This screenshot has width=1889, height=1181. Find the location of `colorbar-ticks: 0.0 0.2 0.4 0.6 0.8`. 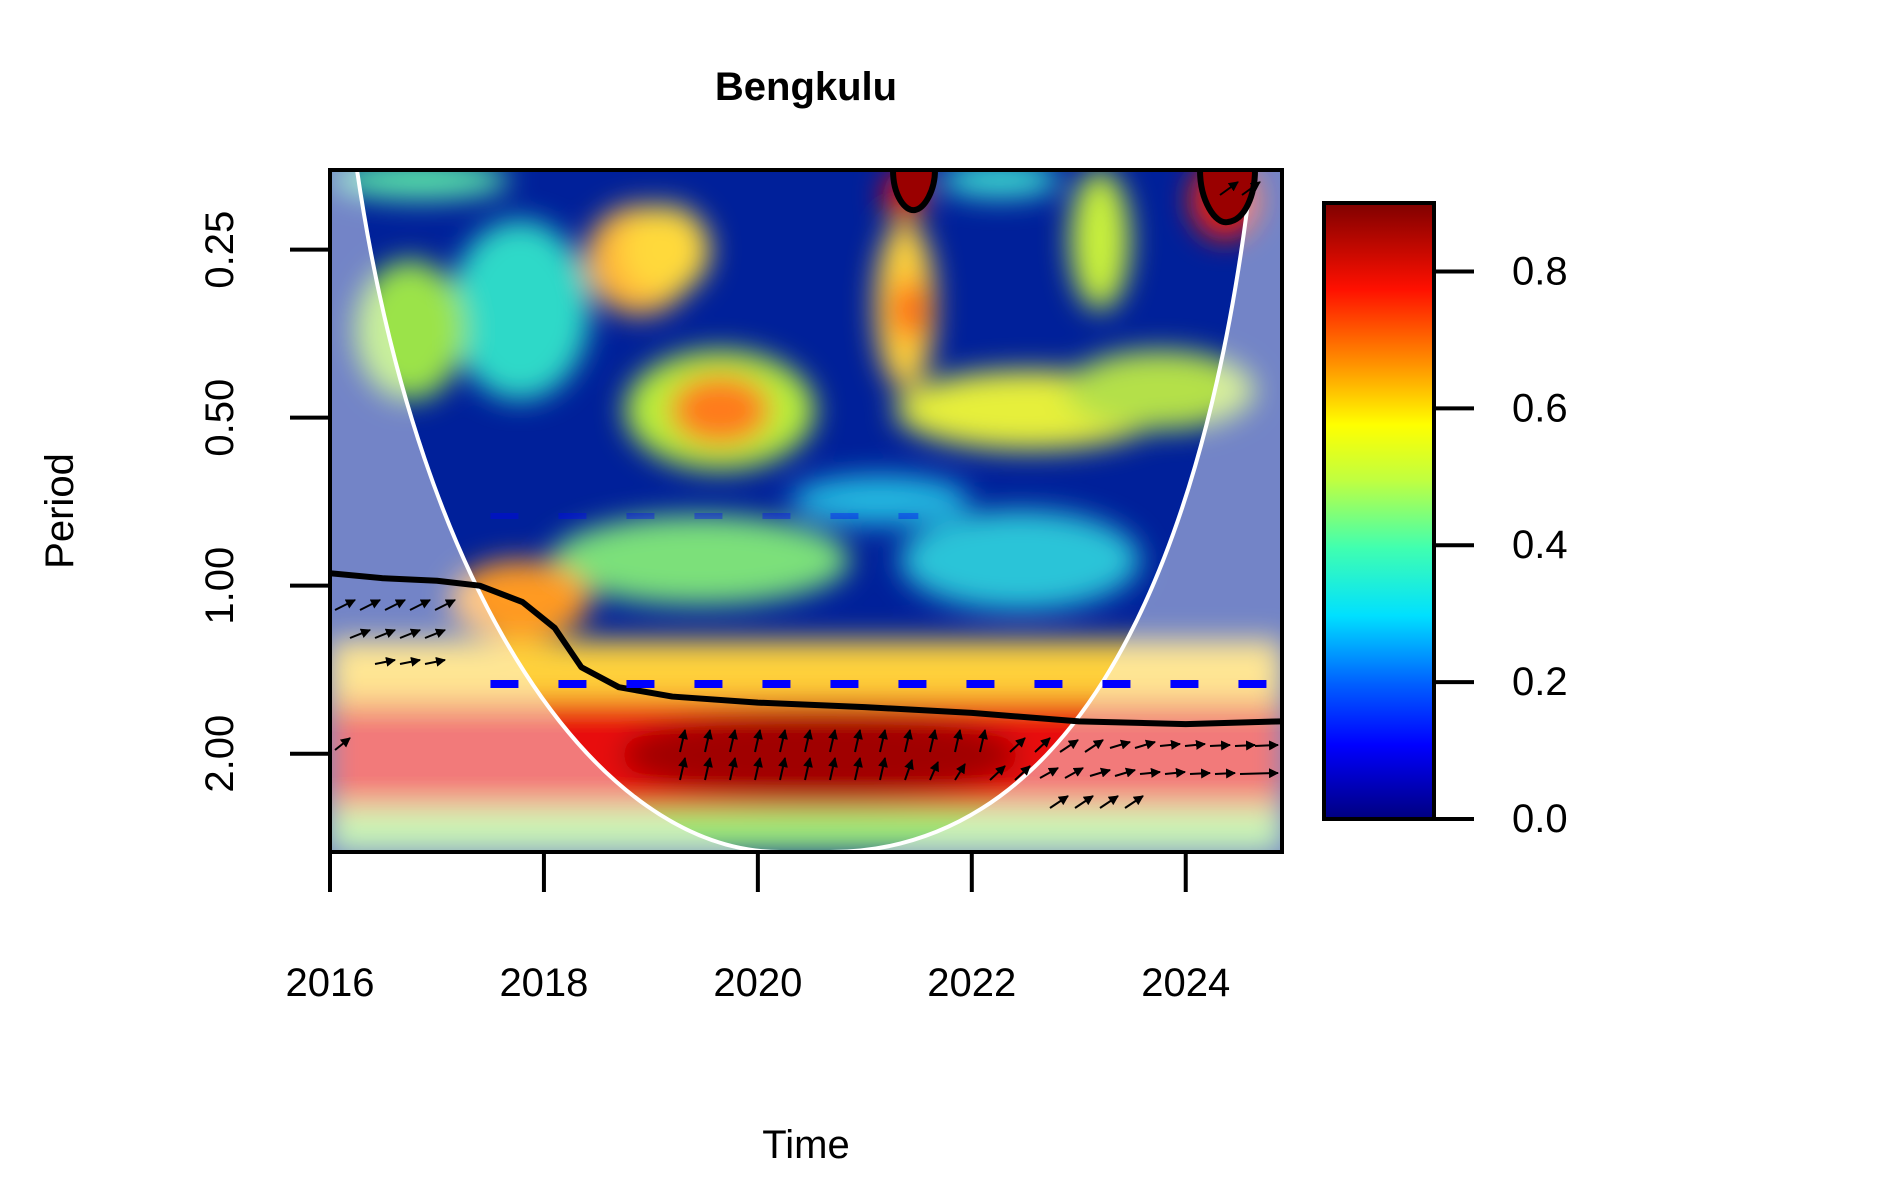

colorbar-ticks: 0.0 0.2 0.4 0.6 0.8 is located at coordinates (1501, 545).